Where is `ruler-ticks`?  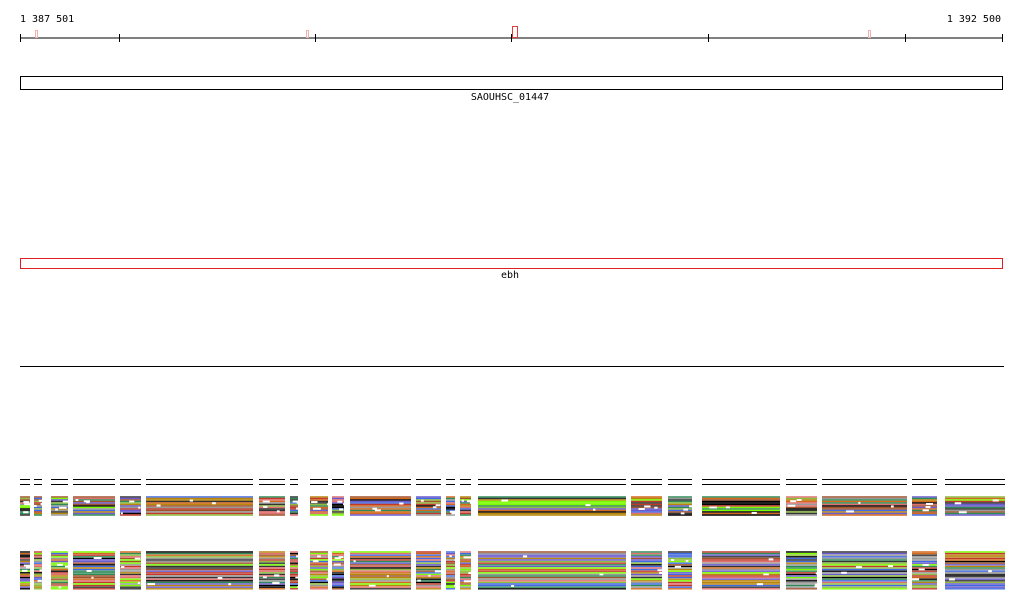
ruler-ticks is located at coordinates (511, 38).